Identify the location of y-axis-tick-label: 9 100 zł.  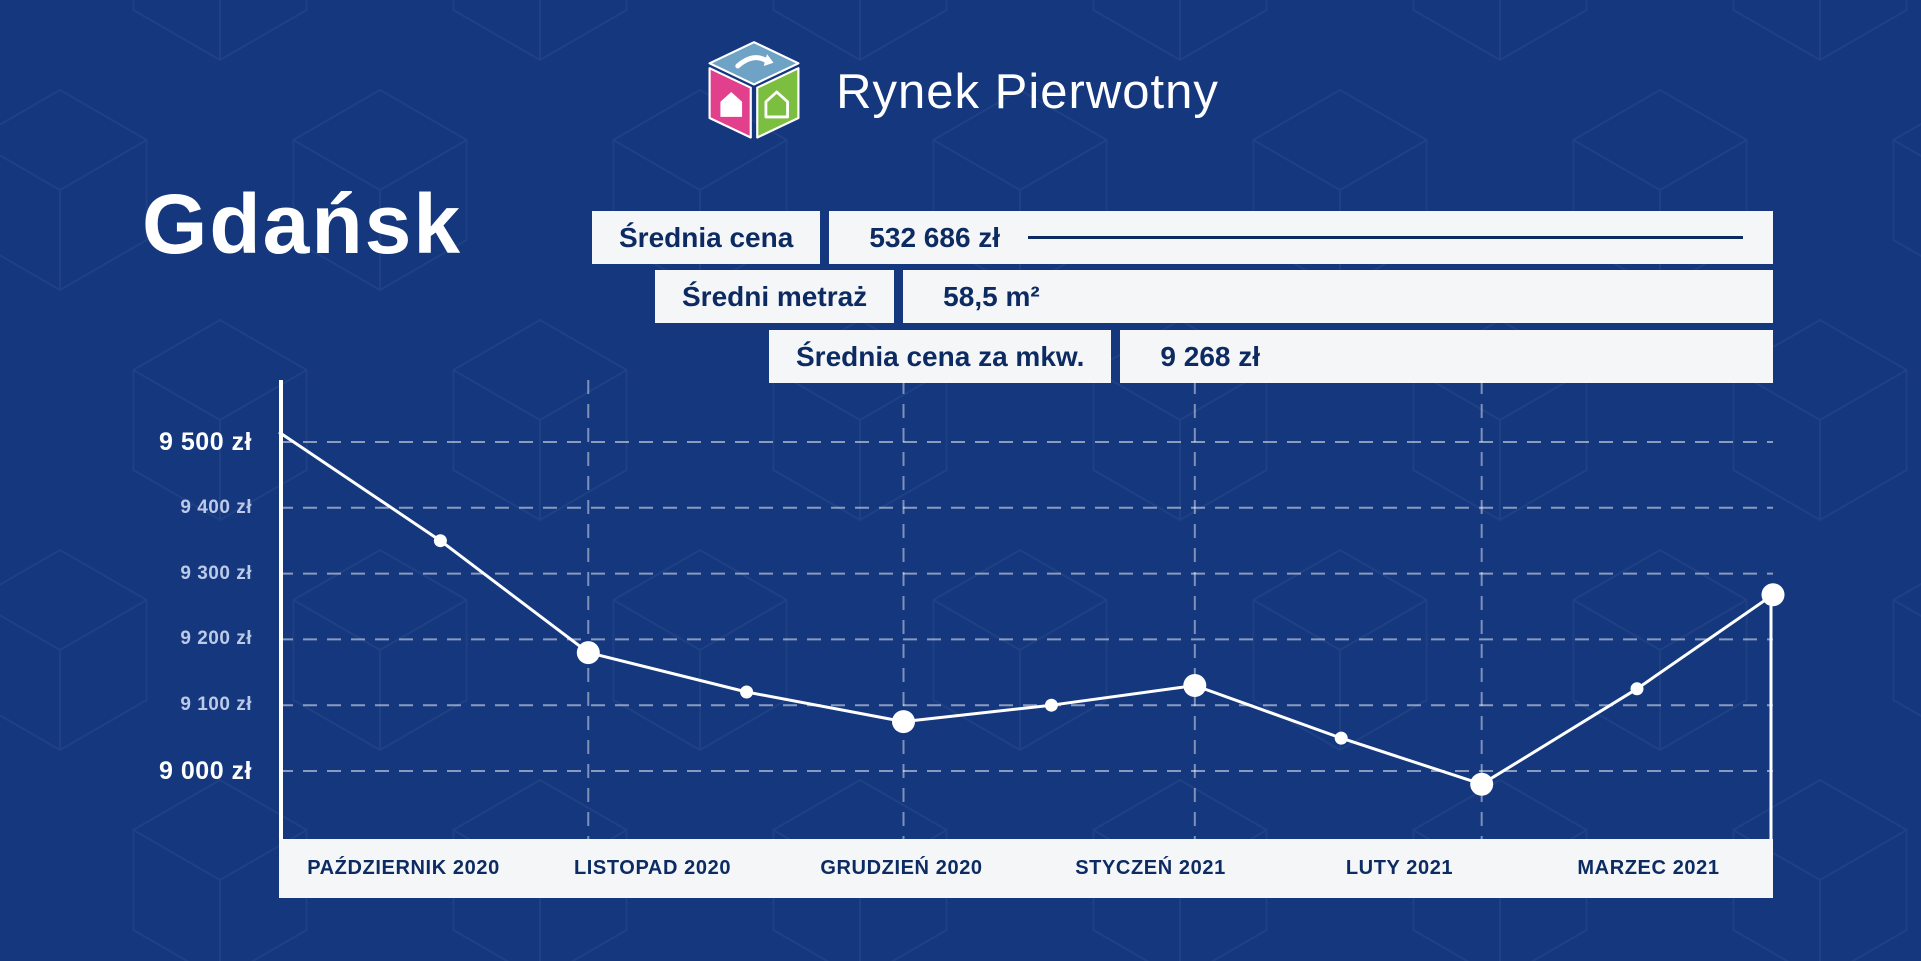
(216, 705).